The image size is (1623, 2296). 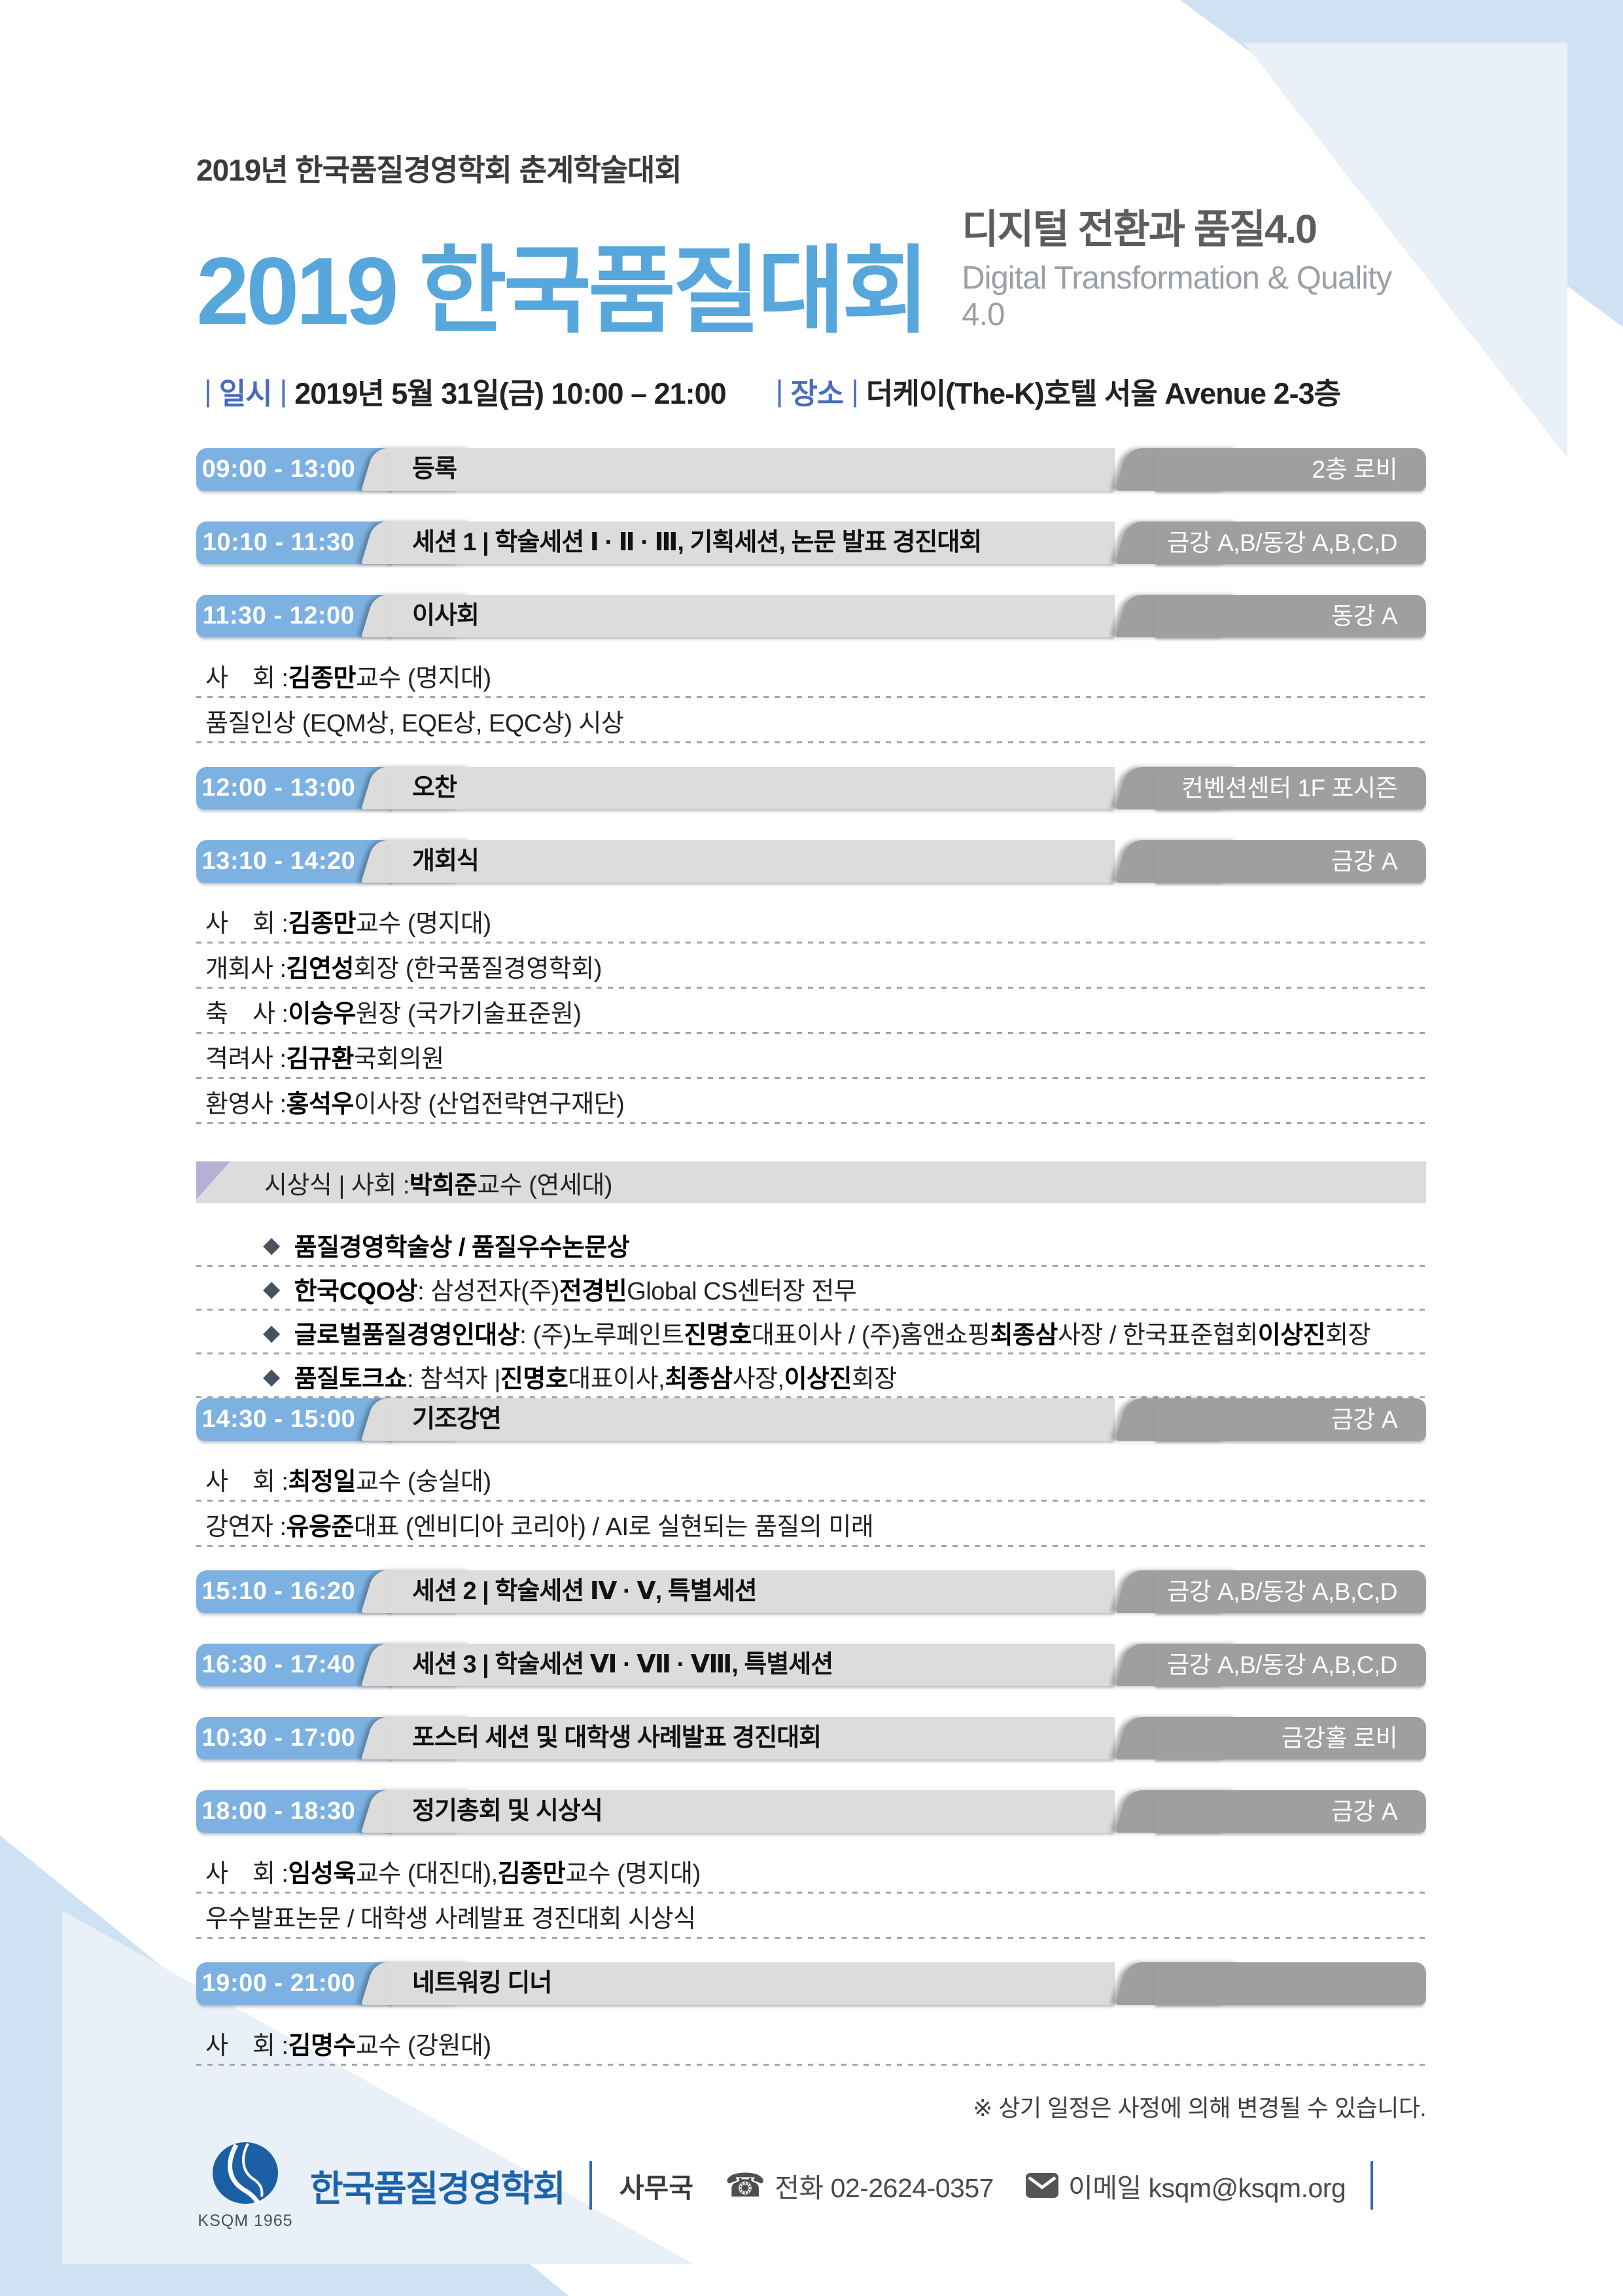 What do you see at coordinates (593, 1291) in the screenshot?
I see `bold-name: 전경빈` at bounding box center [593, 1291].